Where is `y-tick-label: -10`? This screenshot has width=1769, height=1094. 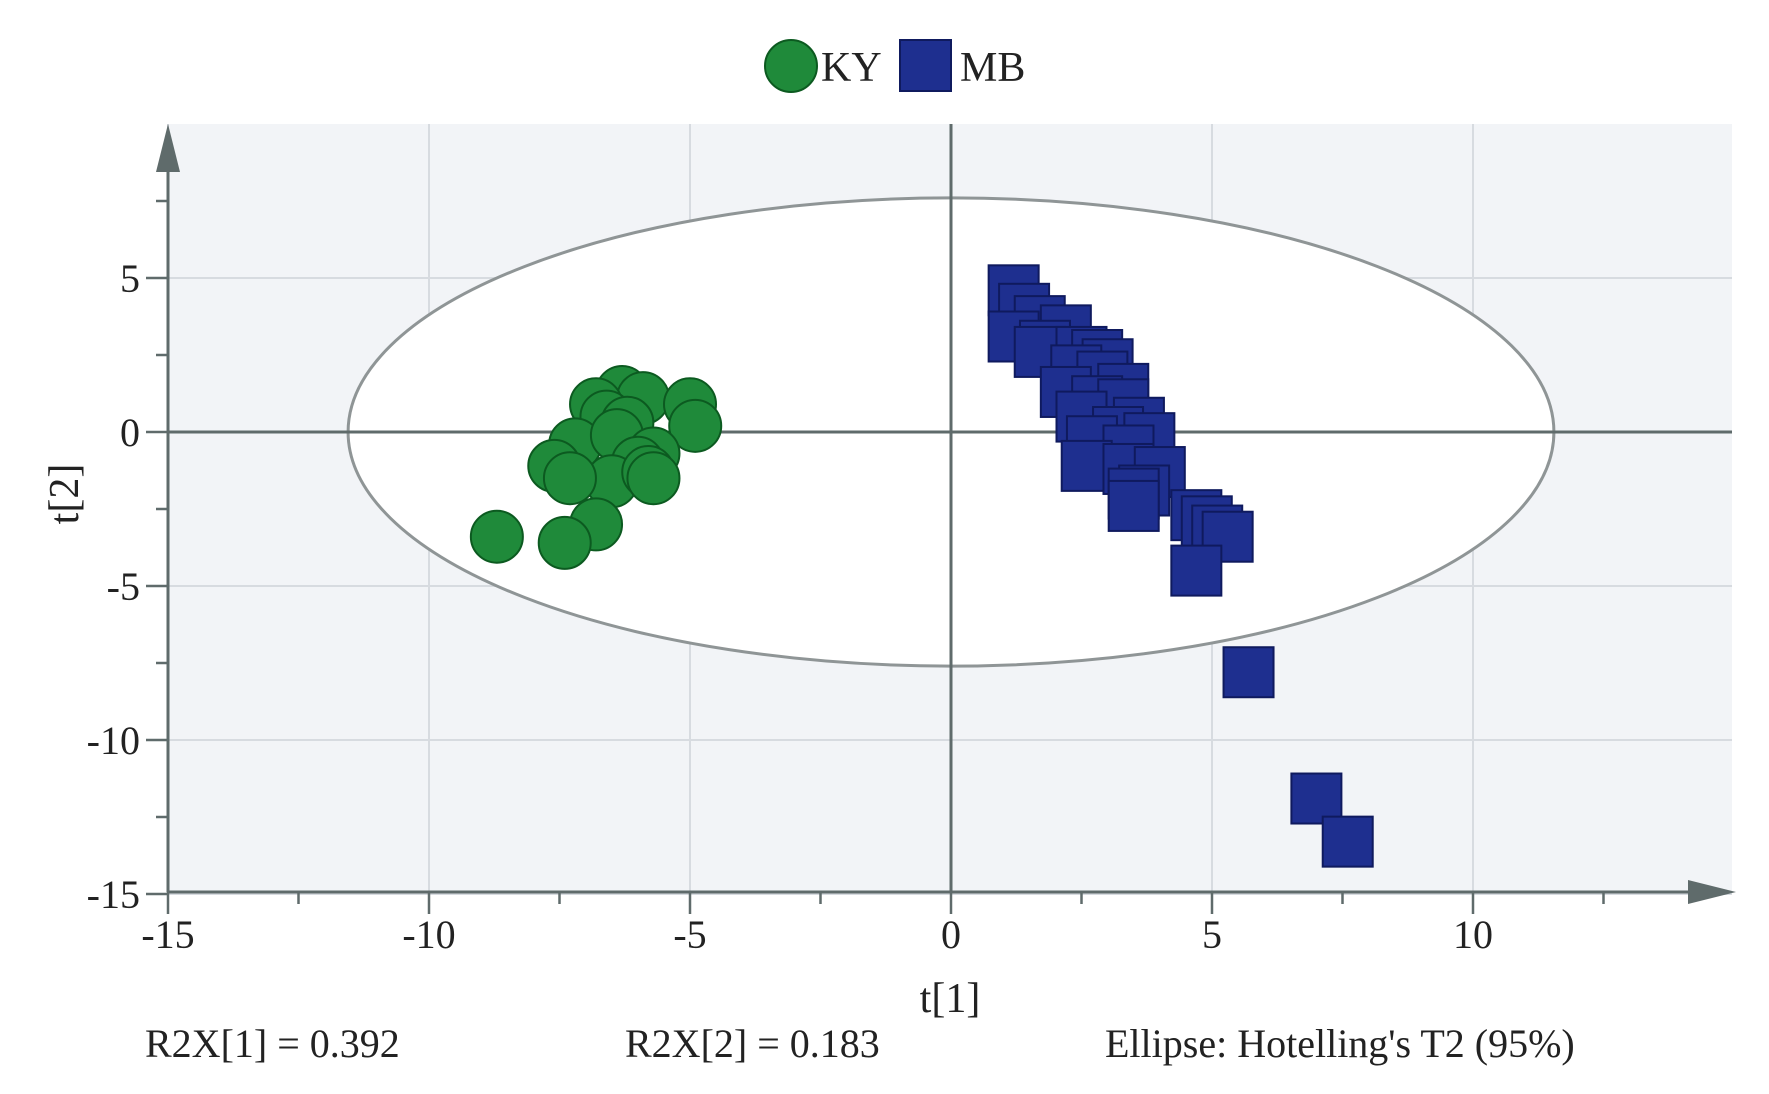
y-tick-label: -10 is located at coordinates (113, 740).